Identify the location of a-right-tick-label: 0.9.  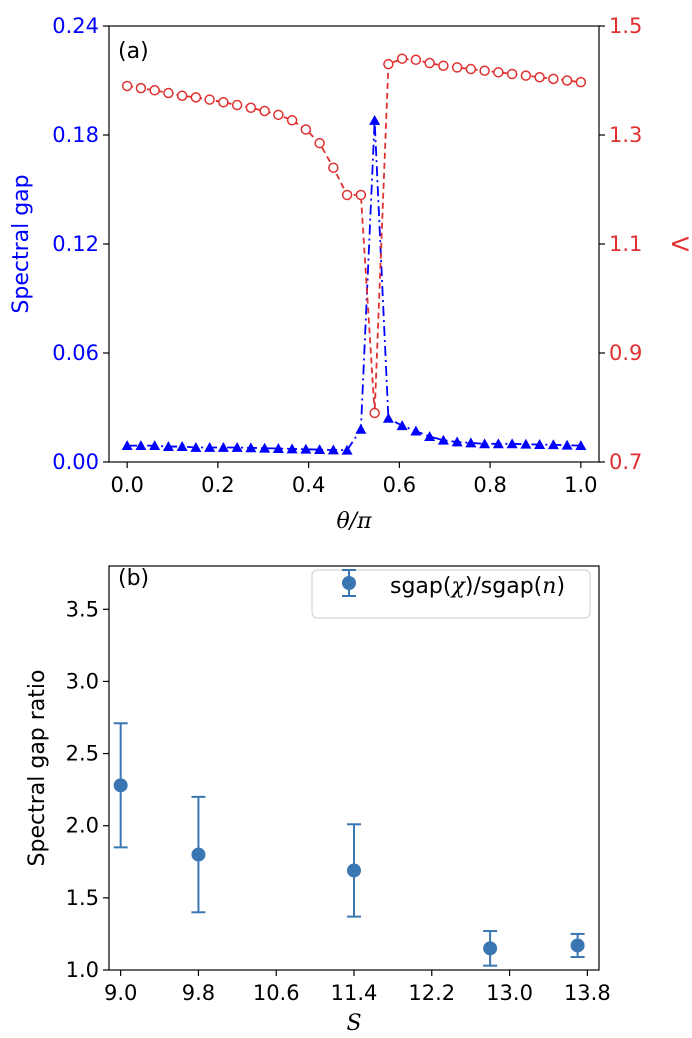
(625, 353).